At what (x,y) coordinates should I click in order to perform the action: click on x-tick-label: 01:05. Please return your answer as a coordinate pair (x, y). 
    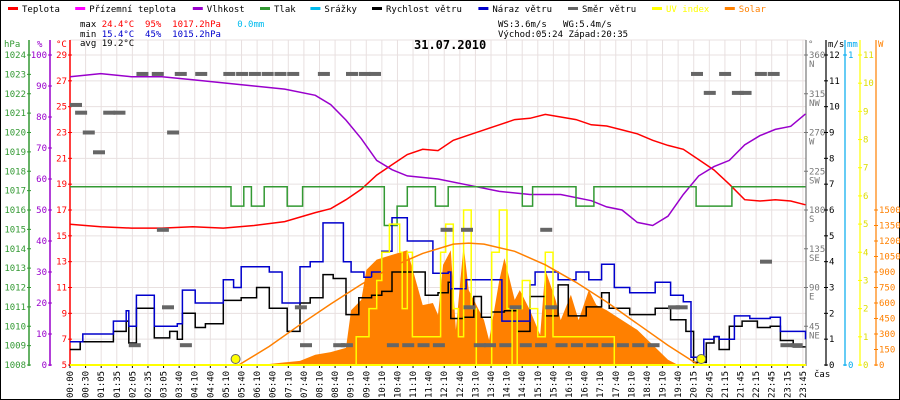
    Looking at the image, I should click on (102, 384).